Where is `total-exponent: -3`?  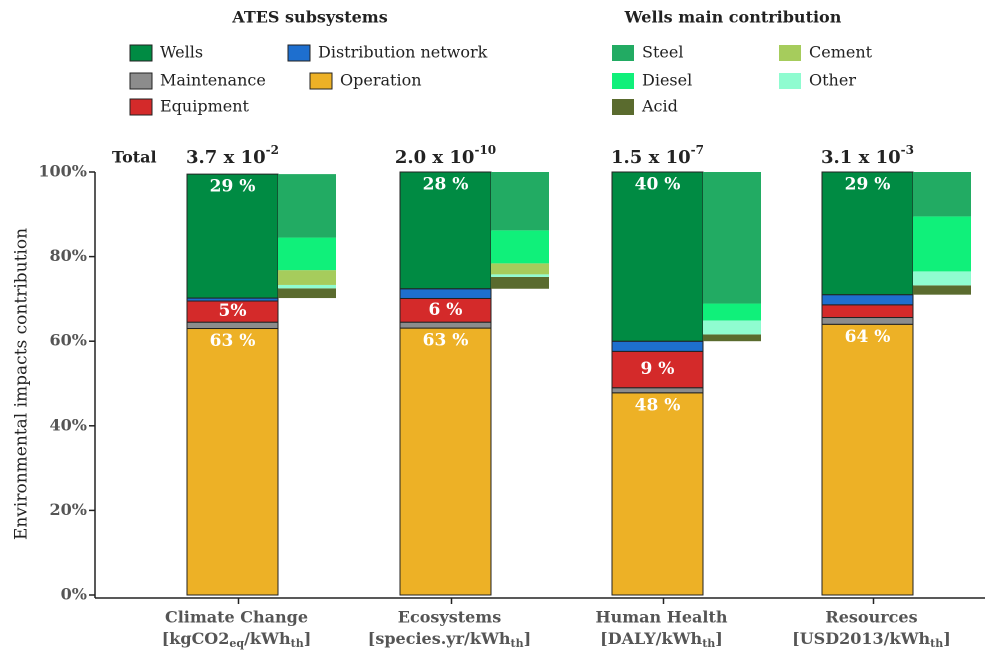
total-exponent: -3 is located at coordinates (907, 150).